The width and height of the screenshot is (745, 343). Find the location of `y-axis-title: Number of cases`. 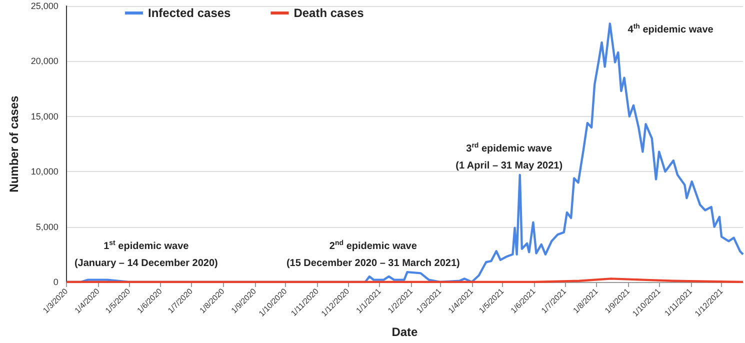

y-axis-title: Number of cases is located at coordinates (14, 143).